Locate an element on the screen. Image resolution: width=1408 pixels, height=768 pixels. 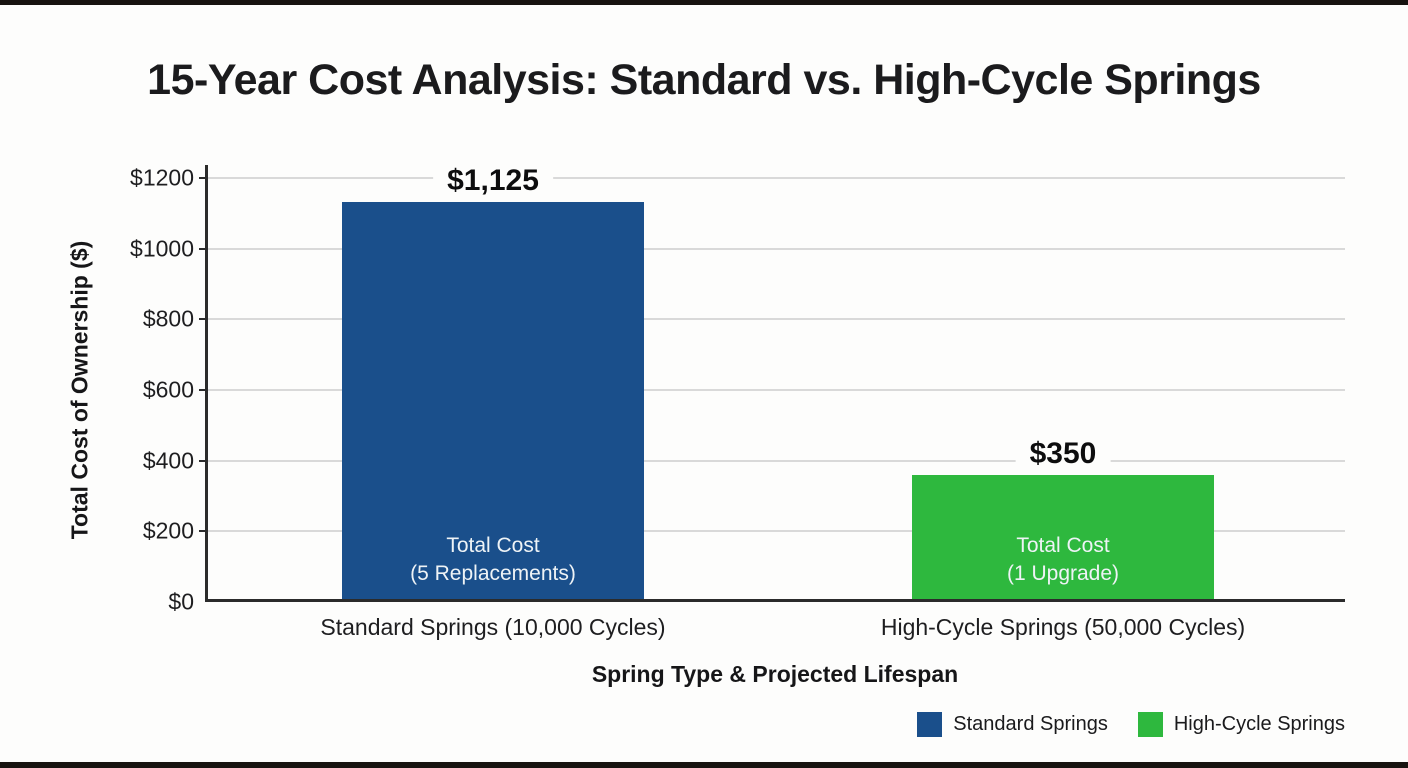
bar-annotation-line: (1 Upgrade) is located at coordinates (1063, 573).